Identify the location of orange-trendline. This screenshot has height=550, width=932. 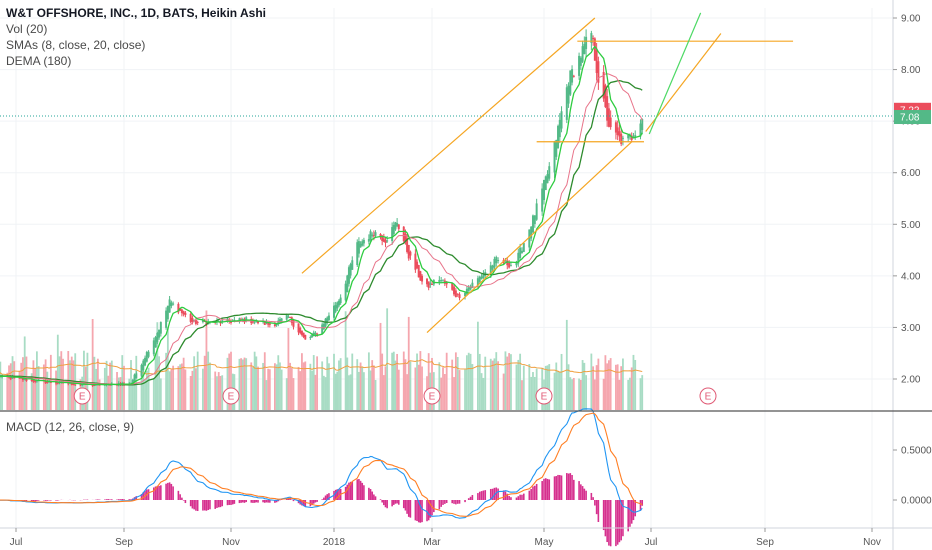
(448, 145).